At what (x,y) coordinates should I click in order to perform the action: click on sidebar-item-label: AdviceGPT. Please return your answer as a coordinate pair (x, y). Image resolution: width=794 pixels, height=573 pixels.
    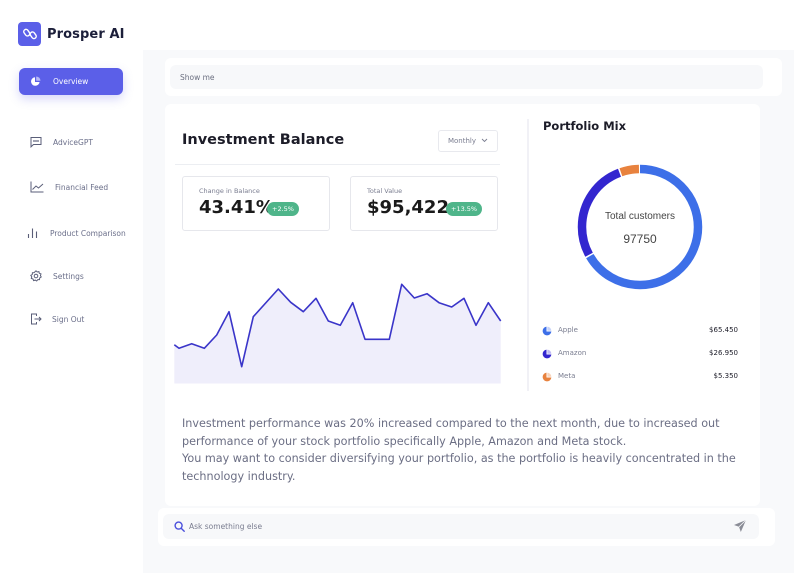
    Looking at the image, I should click on (73, 142).